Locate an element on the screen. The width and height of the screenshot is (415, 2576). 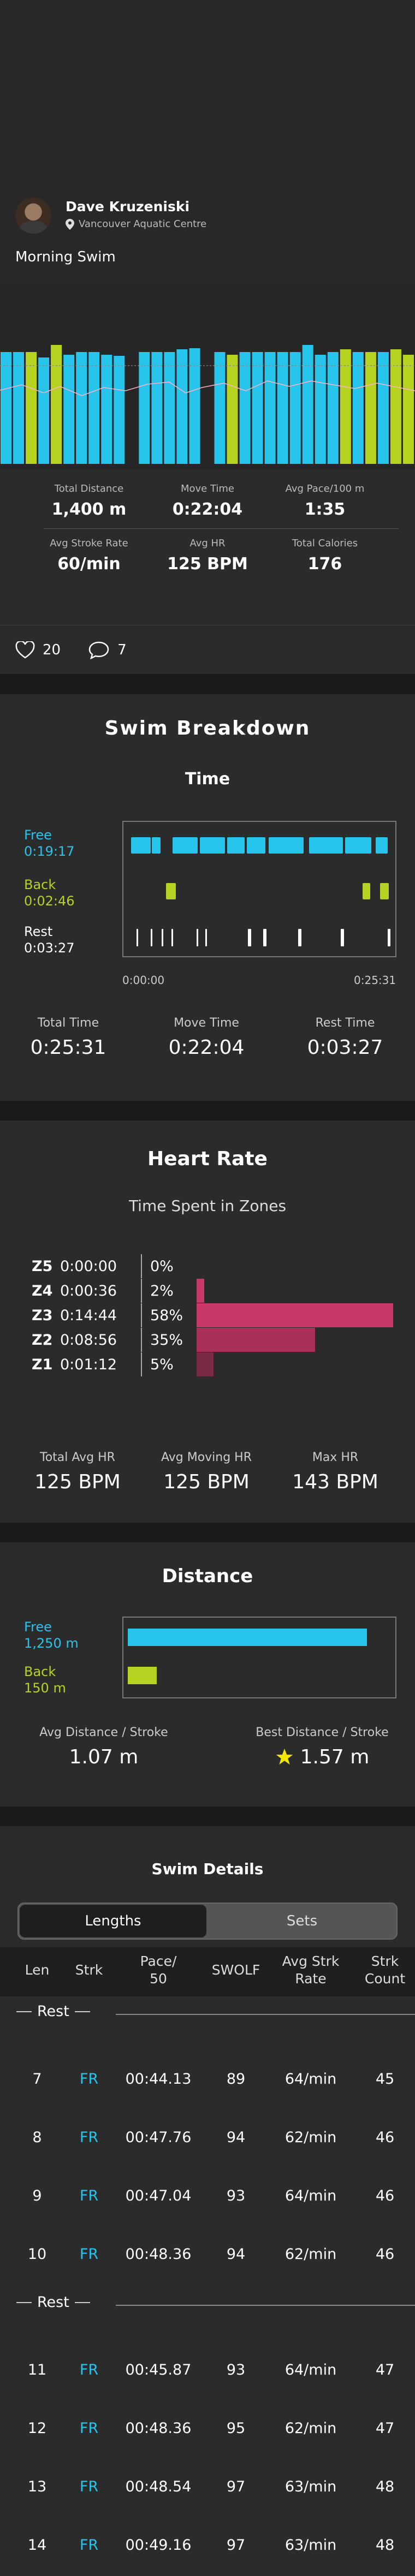
stat-value: 0:22:04 is located at coordinates (206, 1047).